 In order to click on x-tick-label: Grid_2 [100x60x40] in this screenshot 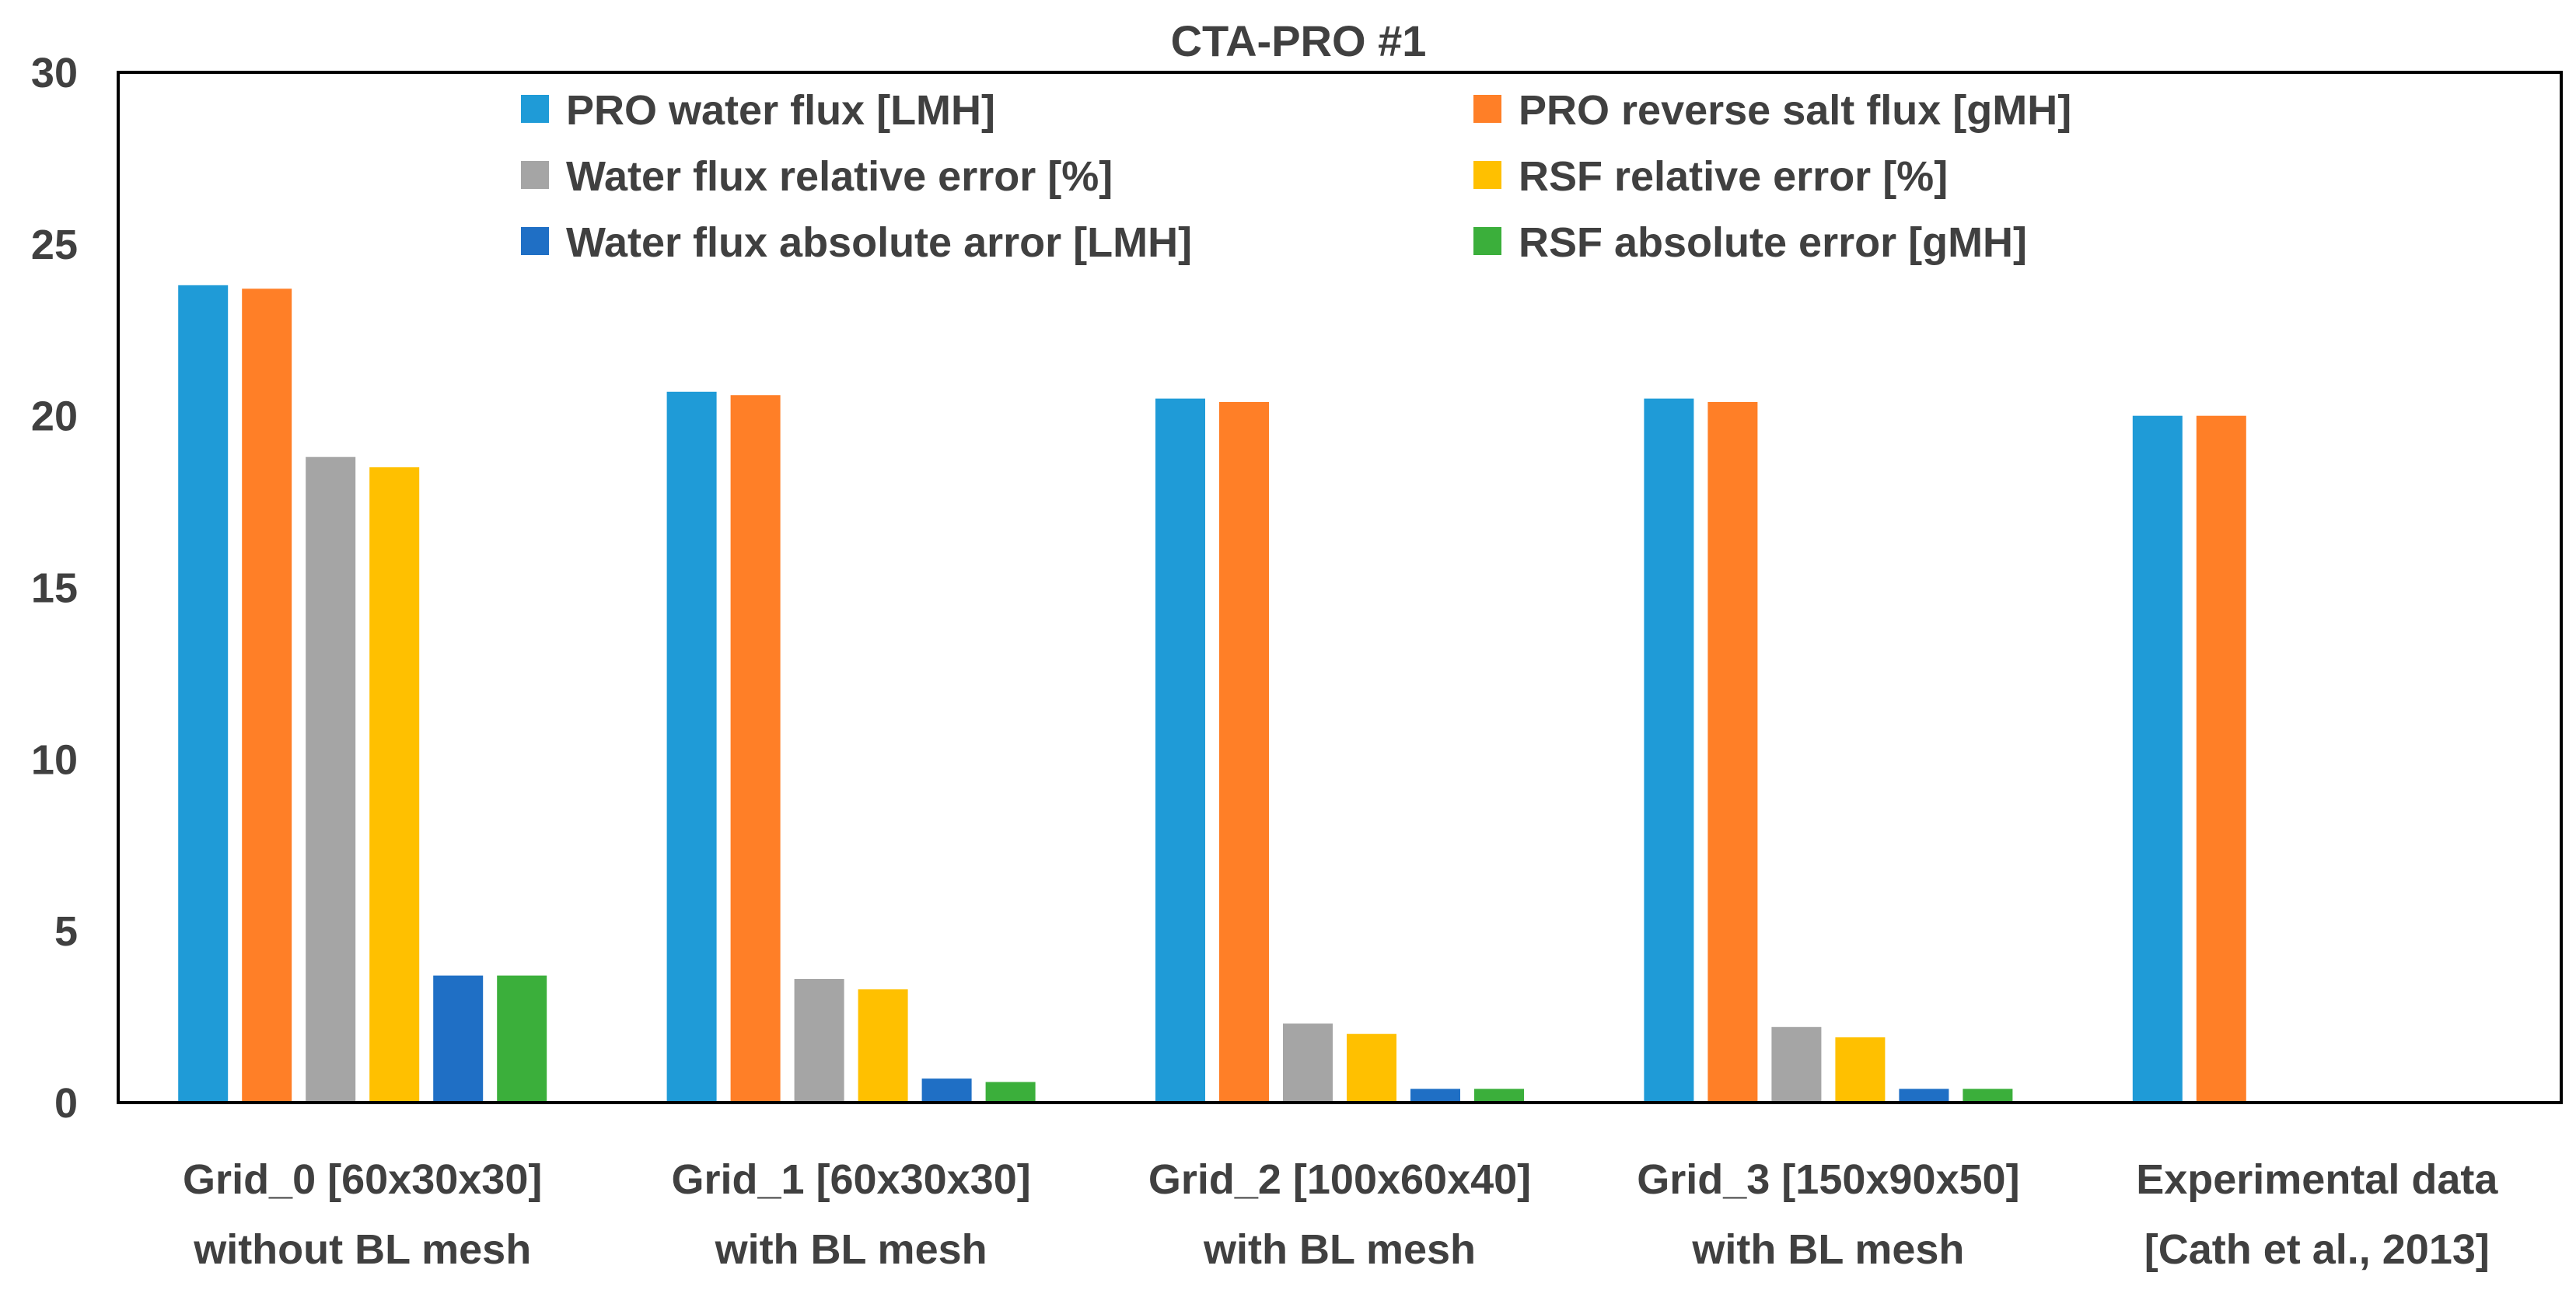, I will do `click(1339, 1179)`.